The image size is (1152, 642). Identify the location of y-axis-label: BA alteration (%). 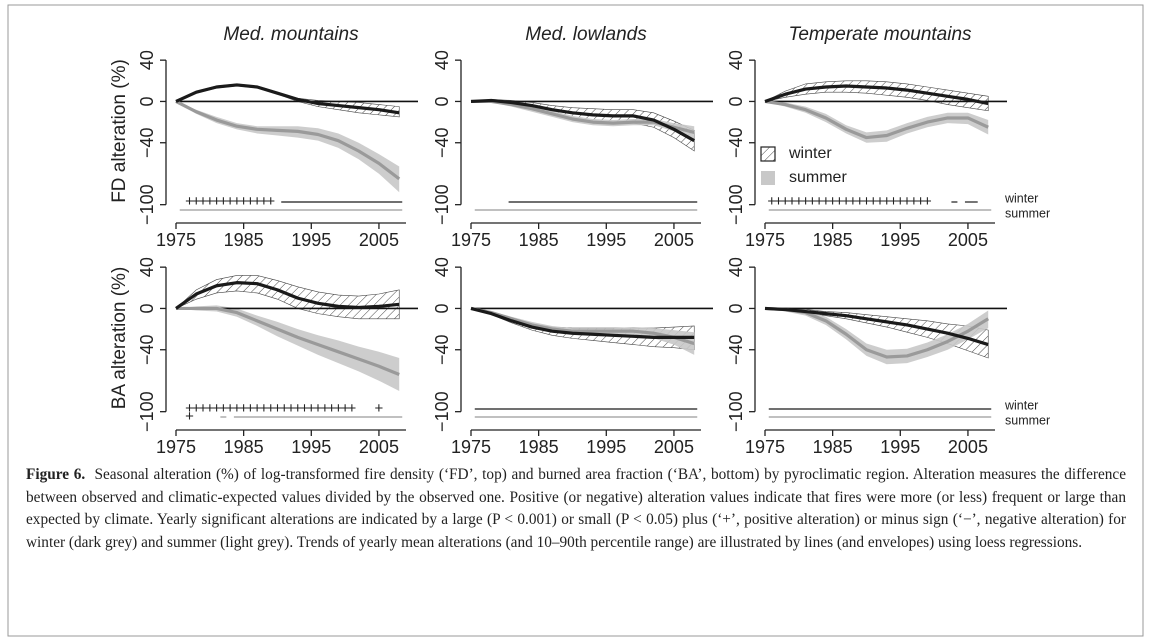
(119, 338).